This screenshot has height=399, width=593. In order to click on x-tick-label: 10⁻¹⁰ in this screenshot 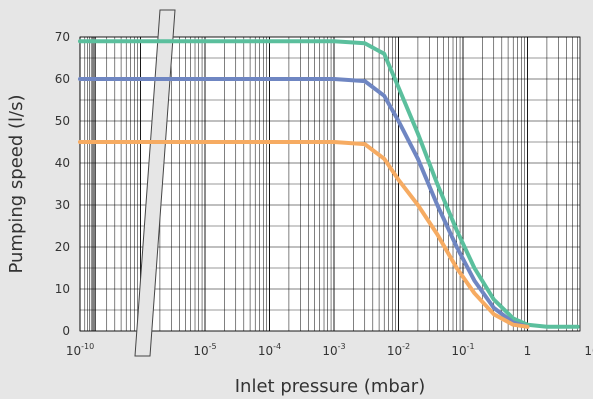, I will do `click(80, 350)`.